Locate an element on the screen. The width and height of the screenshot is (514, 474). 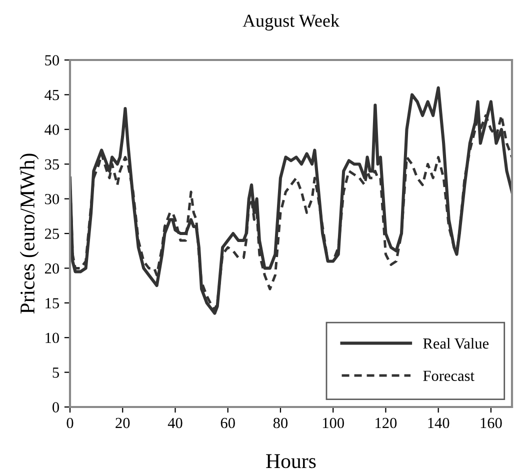
chart-title: August Week is located at coordinates (291, 22).